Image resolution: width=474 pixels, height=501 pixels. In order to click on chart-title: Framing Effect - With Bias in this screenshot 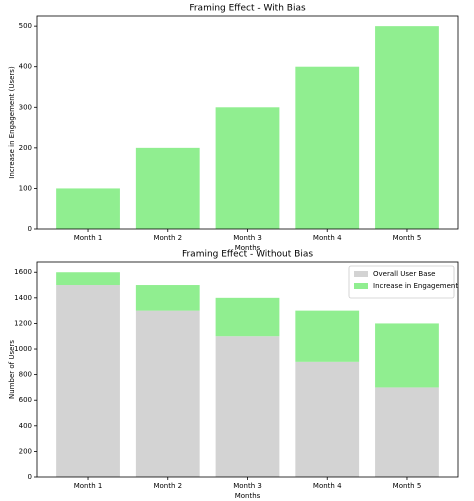, I will do `click(247, 9)`.